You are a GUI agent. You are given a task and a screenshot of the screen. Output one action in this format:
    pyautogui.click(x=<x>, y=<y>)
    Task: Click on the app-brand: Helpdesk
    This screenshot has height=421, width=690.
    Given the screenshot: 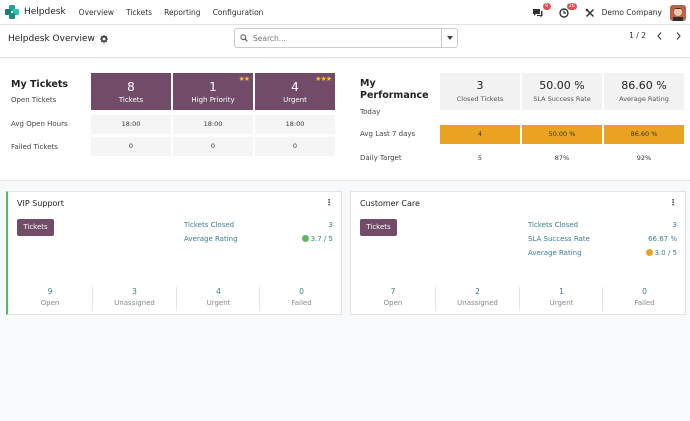 What is the action you would take?
    pyautogui.click(x=35, y=12)
    